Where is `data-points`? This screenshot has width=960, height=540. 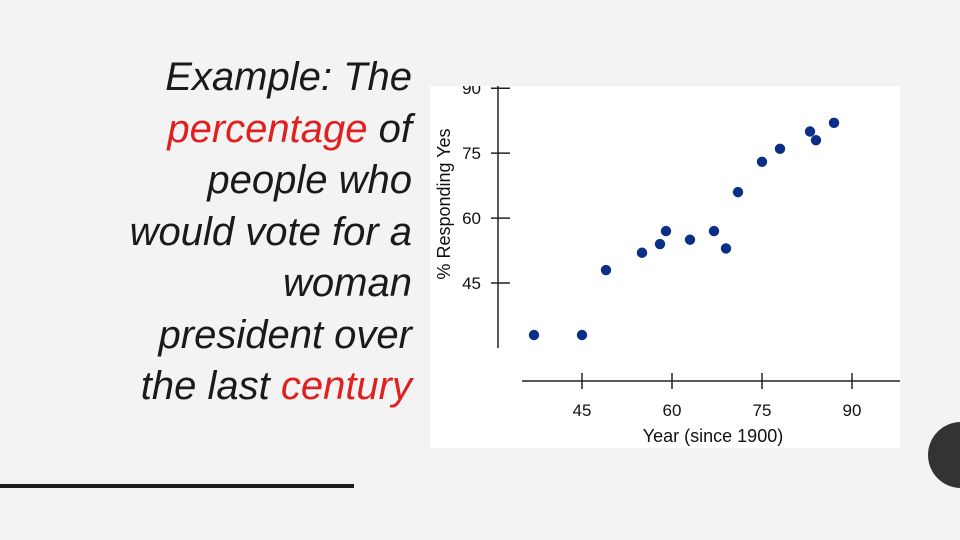
data-points is located at coordinates (684, 229).